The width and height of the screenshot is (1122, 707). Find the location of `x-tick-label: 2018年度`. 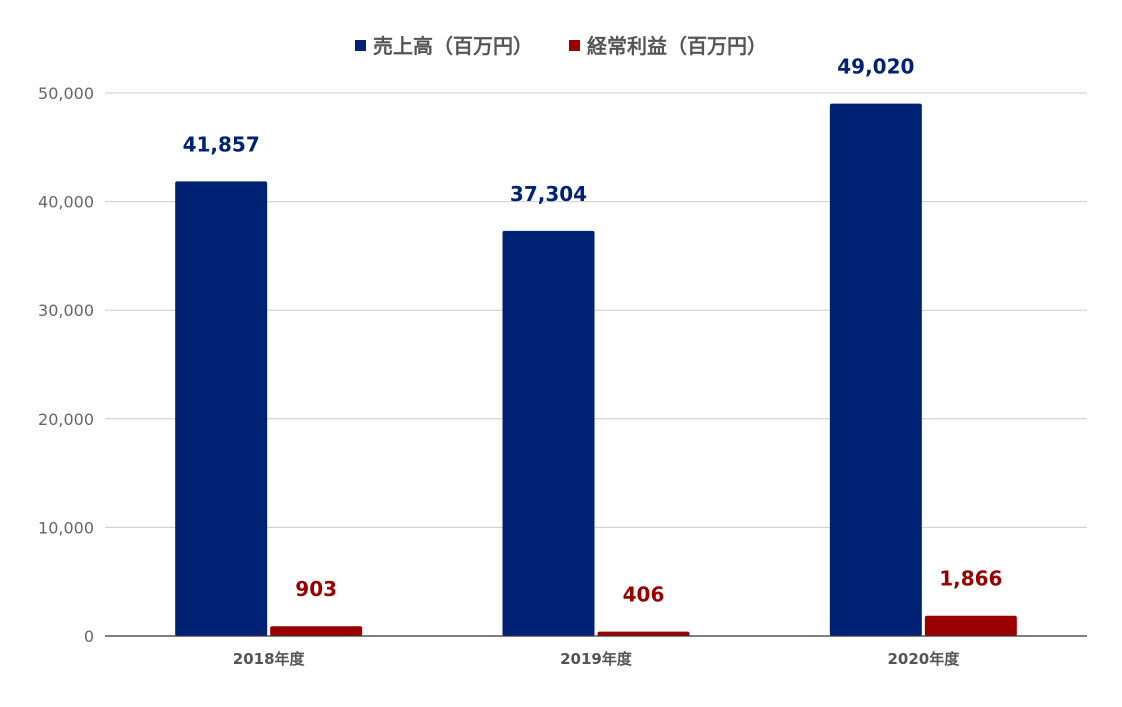

x-tick-label: 2018年度 is located at coordinates (269, 659).